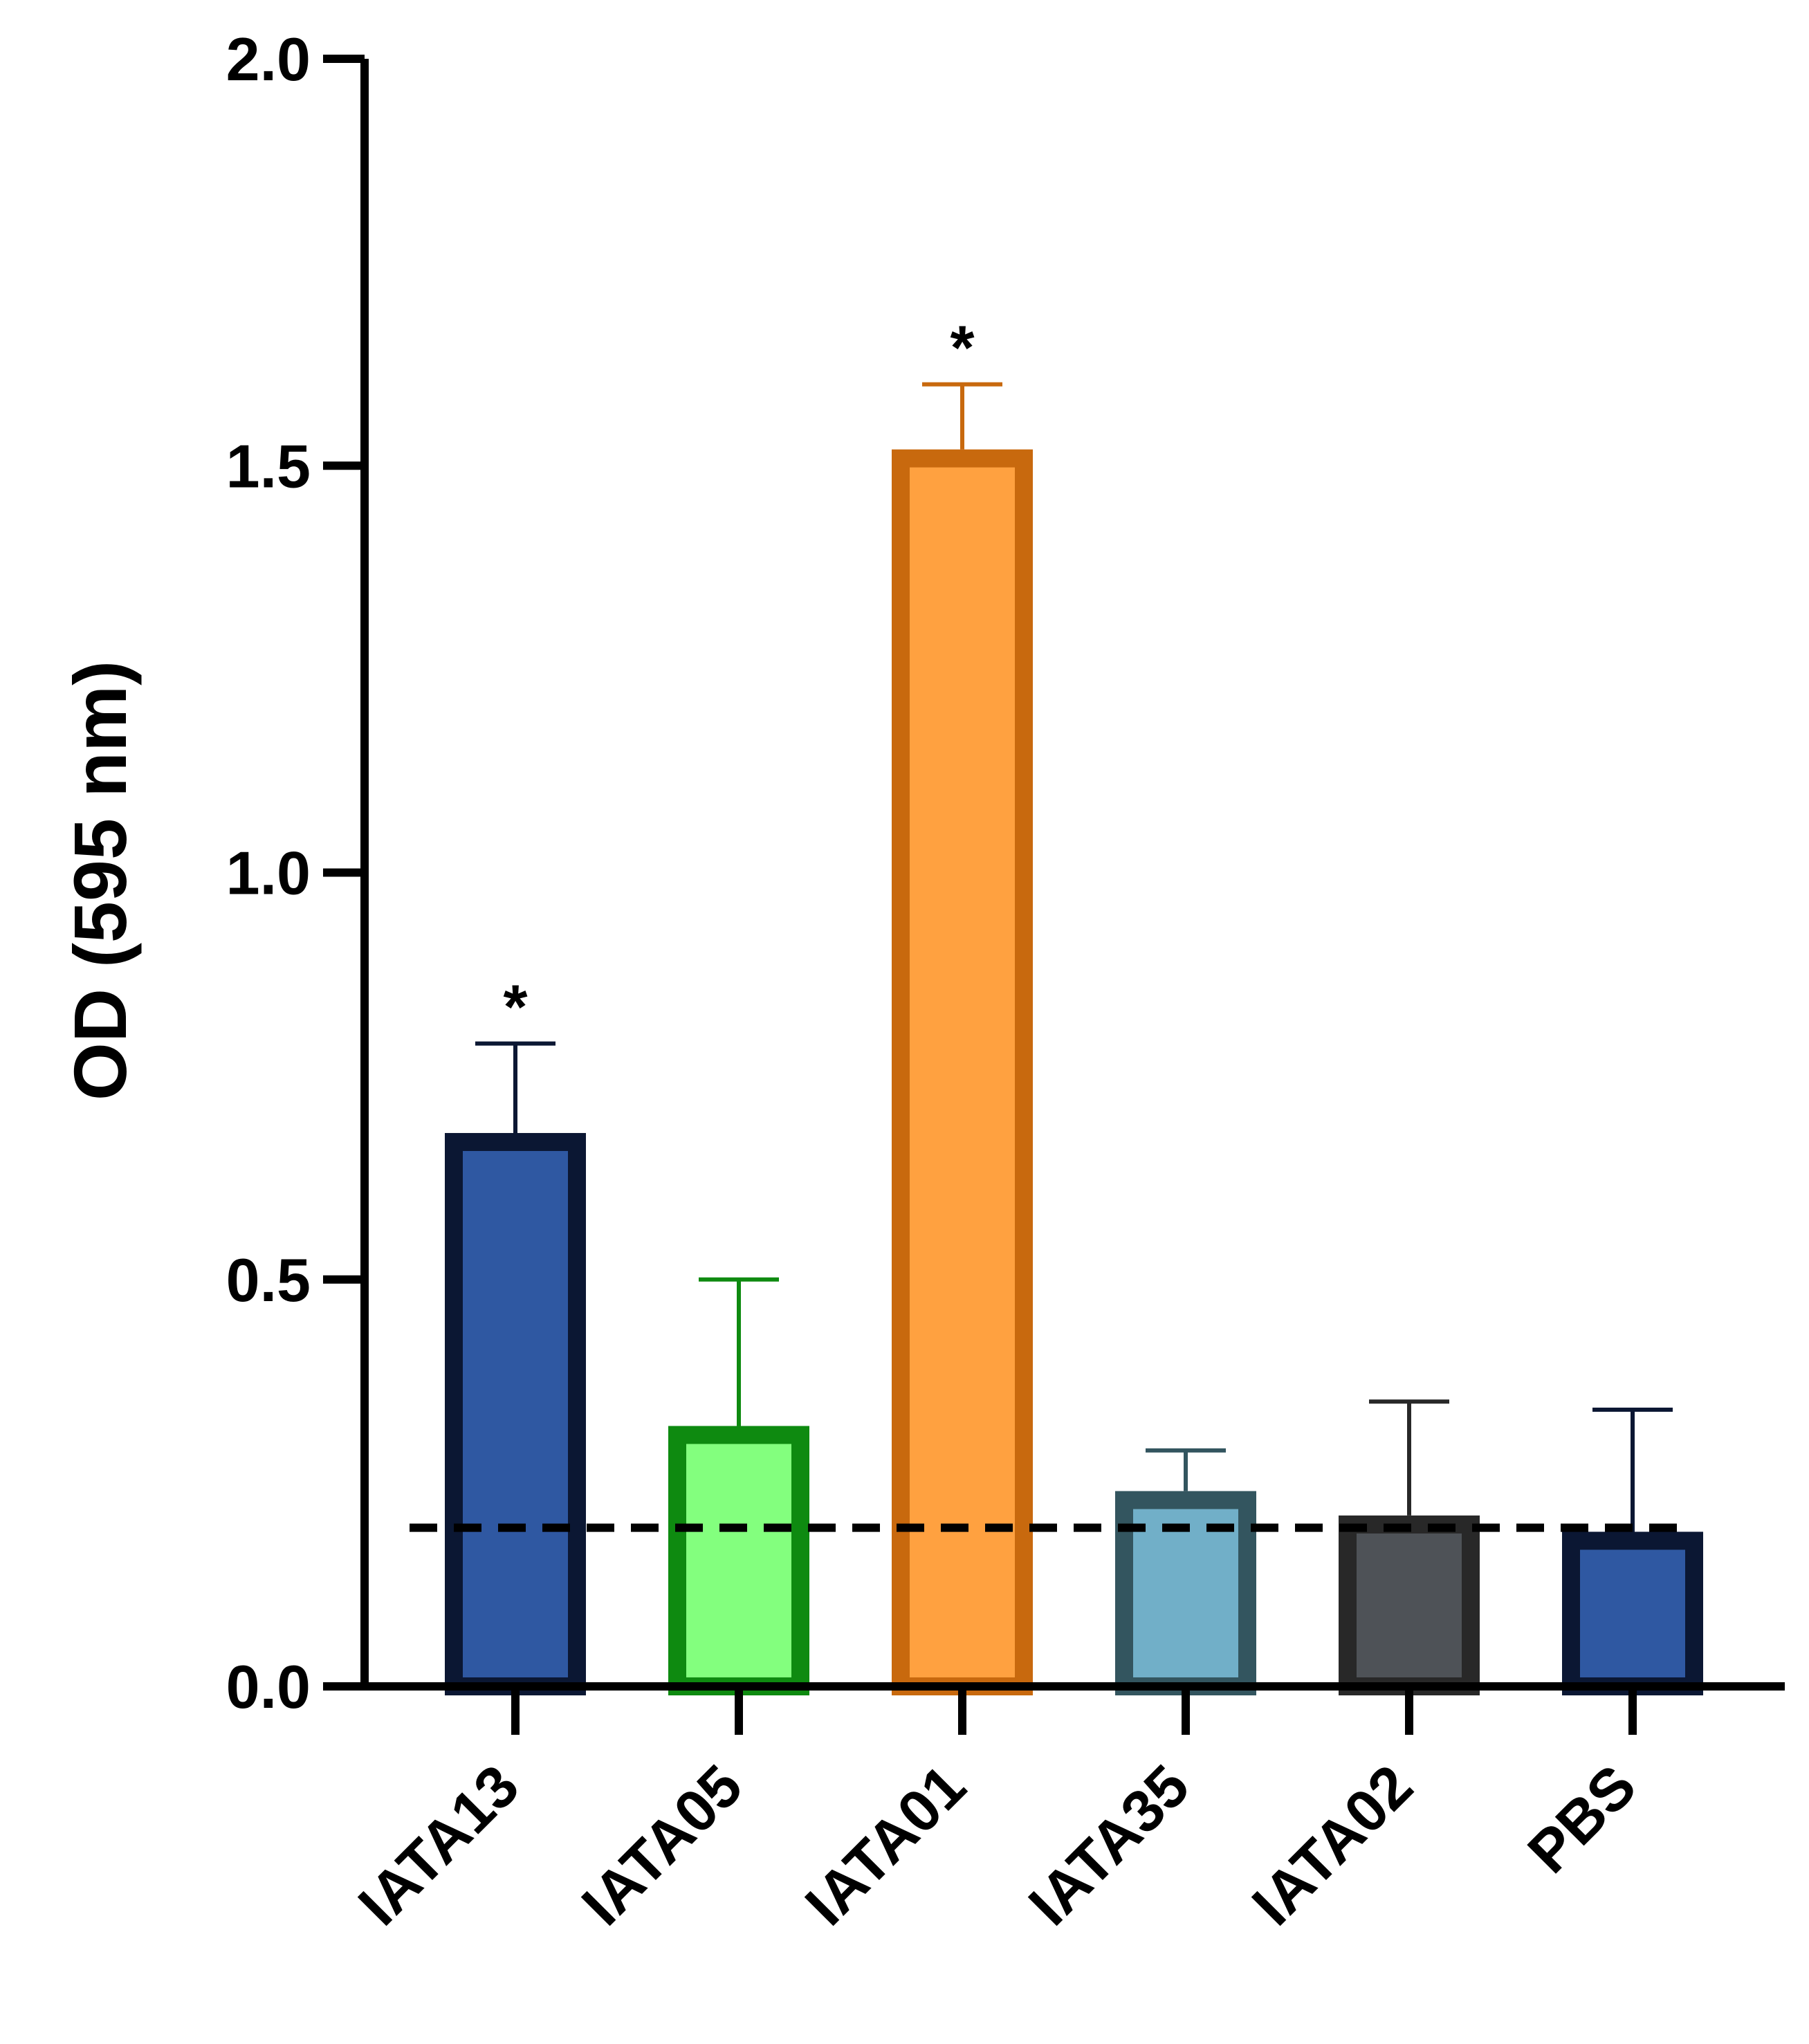 The height and width of the screenshot is (2044, 1809). I want to click on y-tick-label-2.0: 2.0, so click(268, 59).